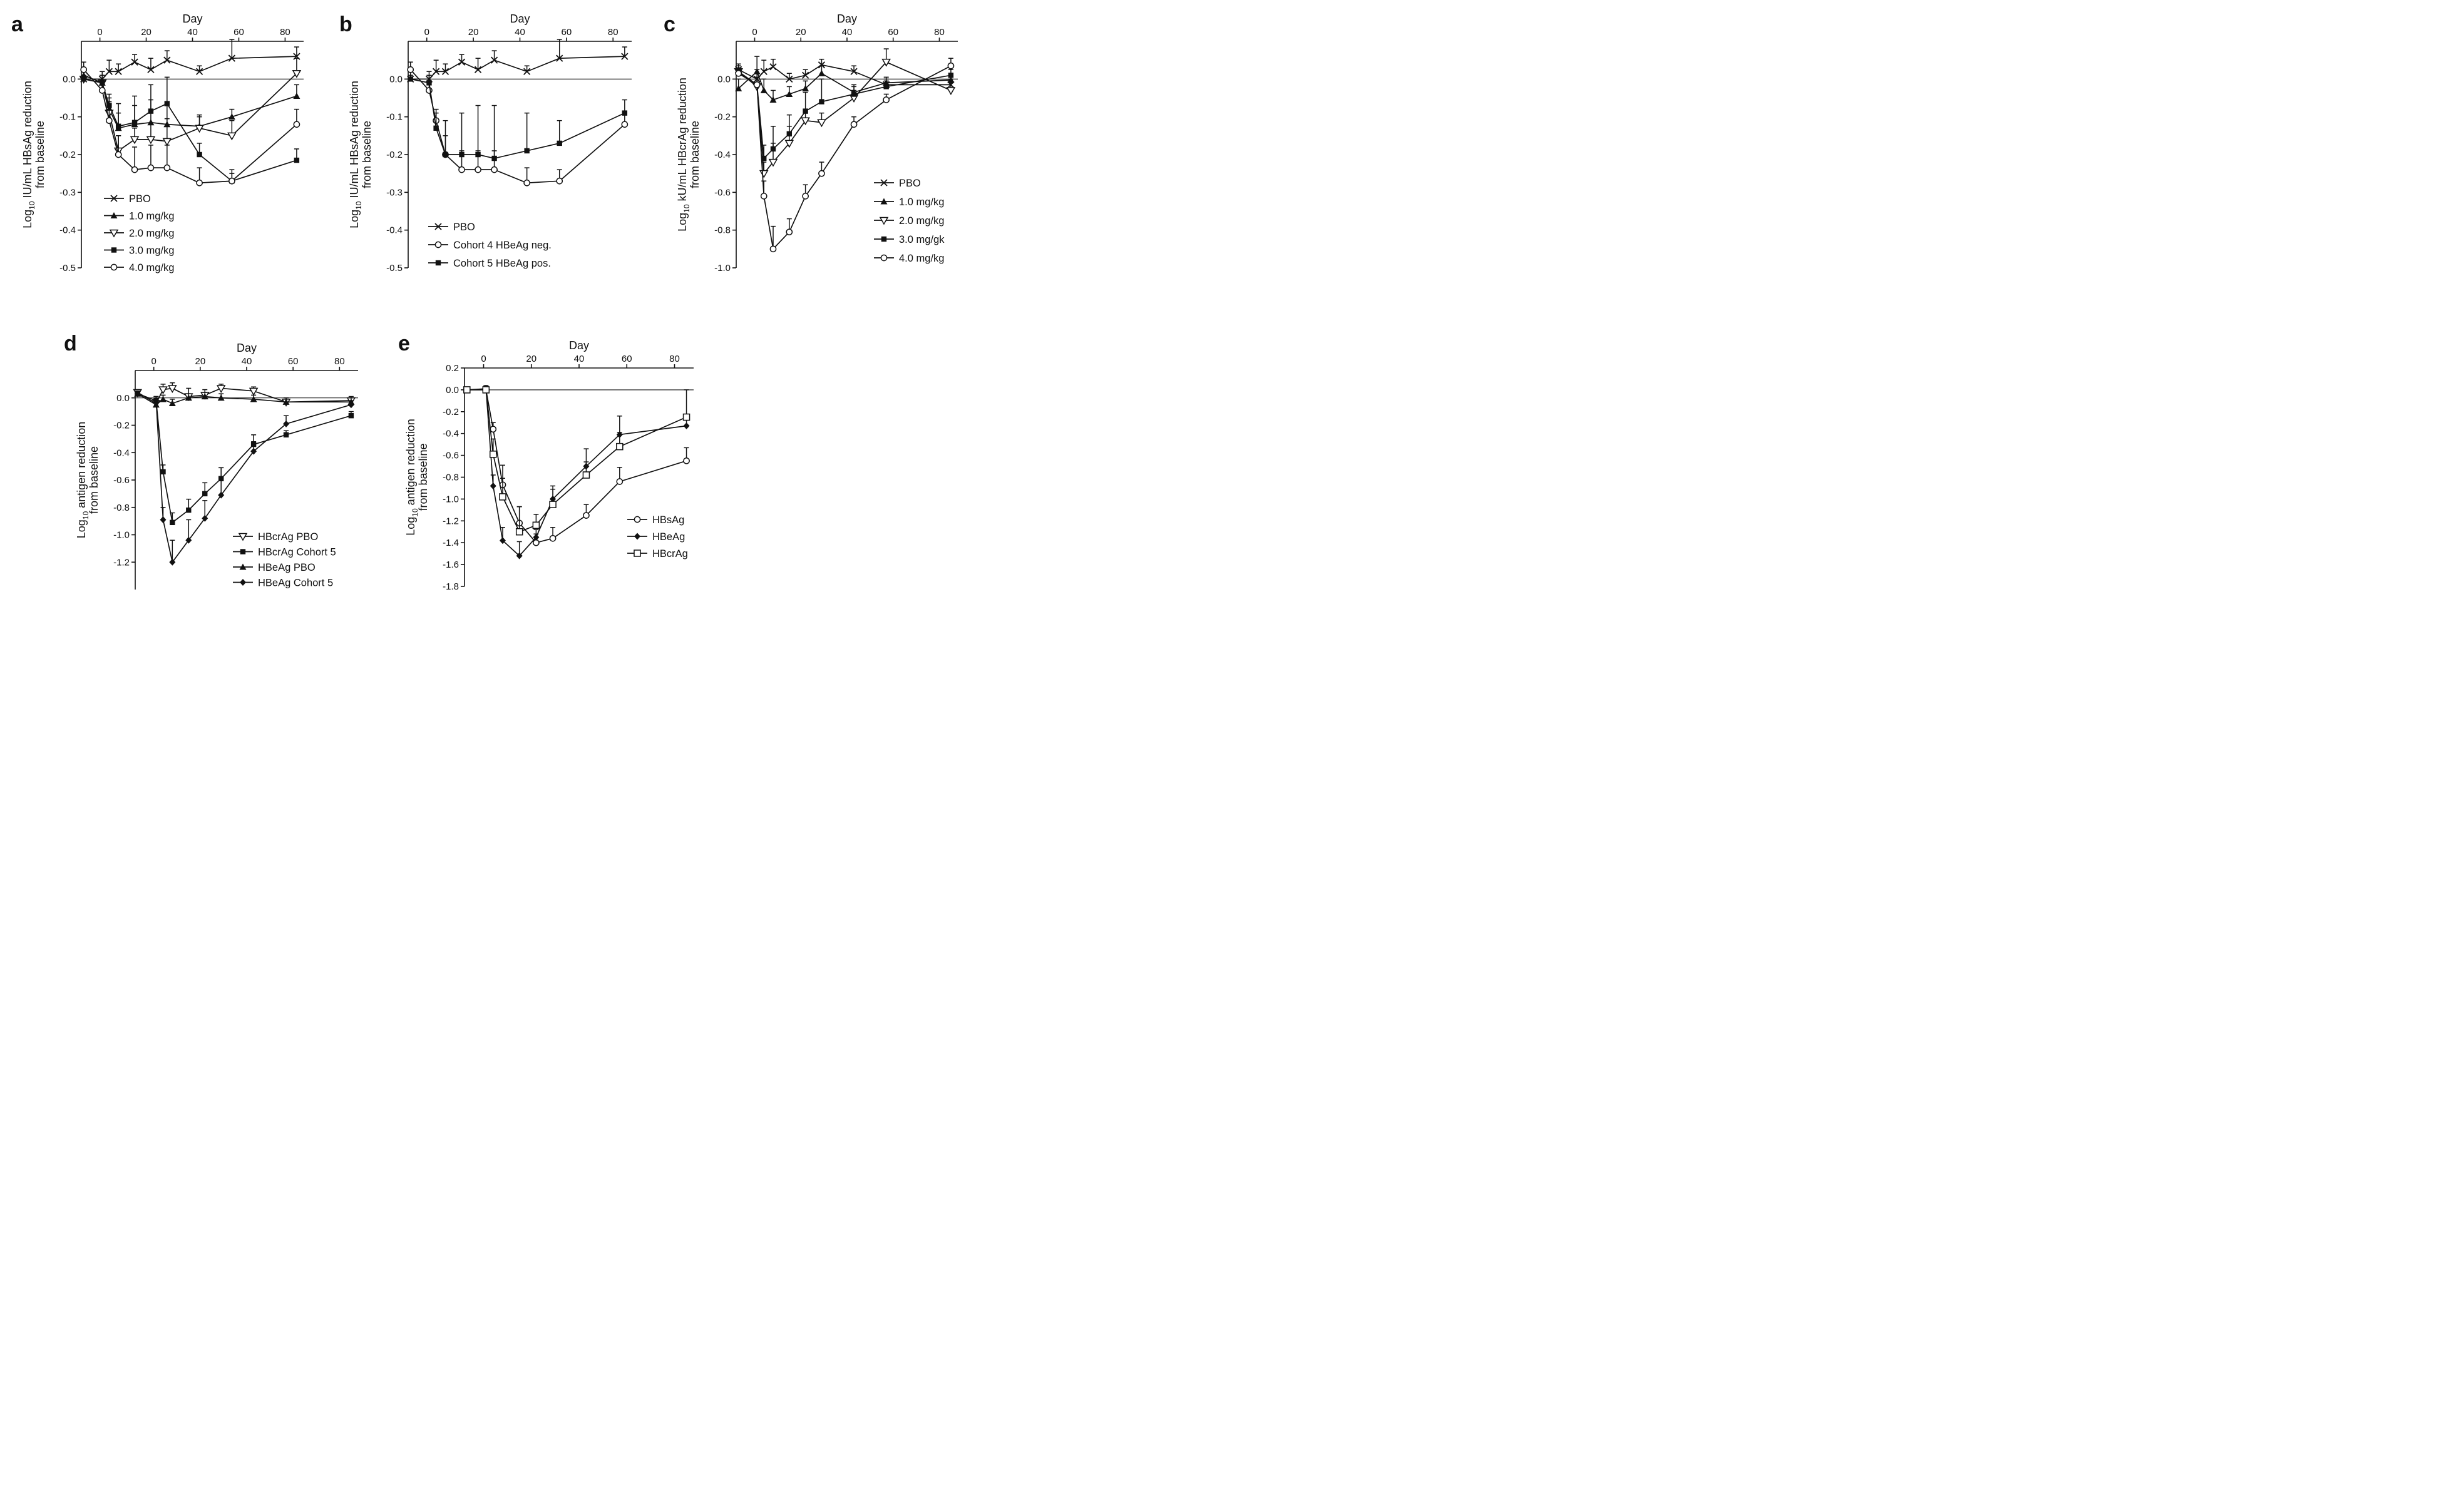  Describe the element at coordinates (151, 233) in the screenshot. I see `legend-label: 2.0 mg/kg` at that location.